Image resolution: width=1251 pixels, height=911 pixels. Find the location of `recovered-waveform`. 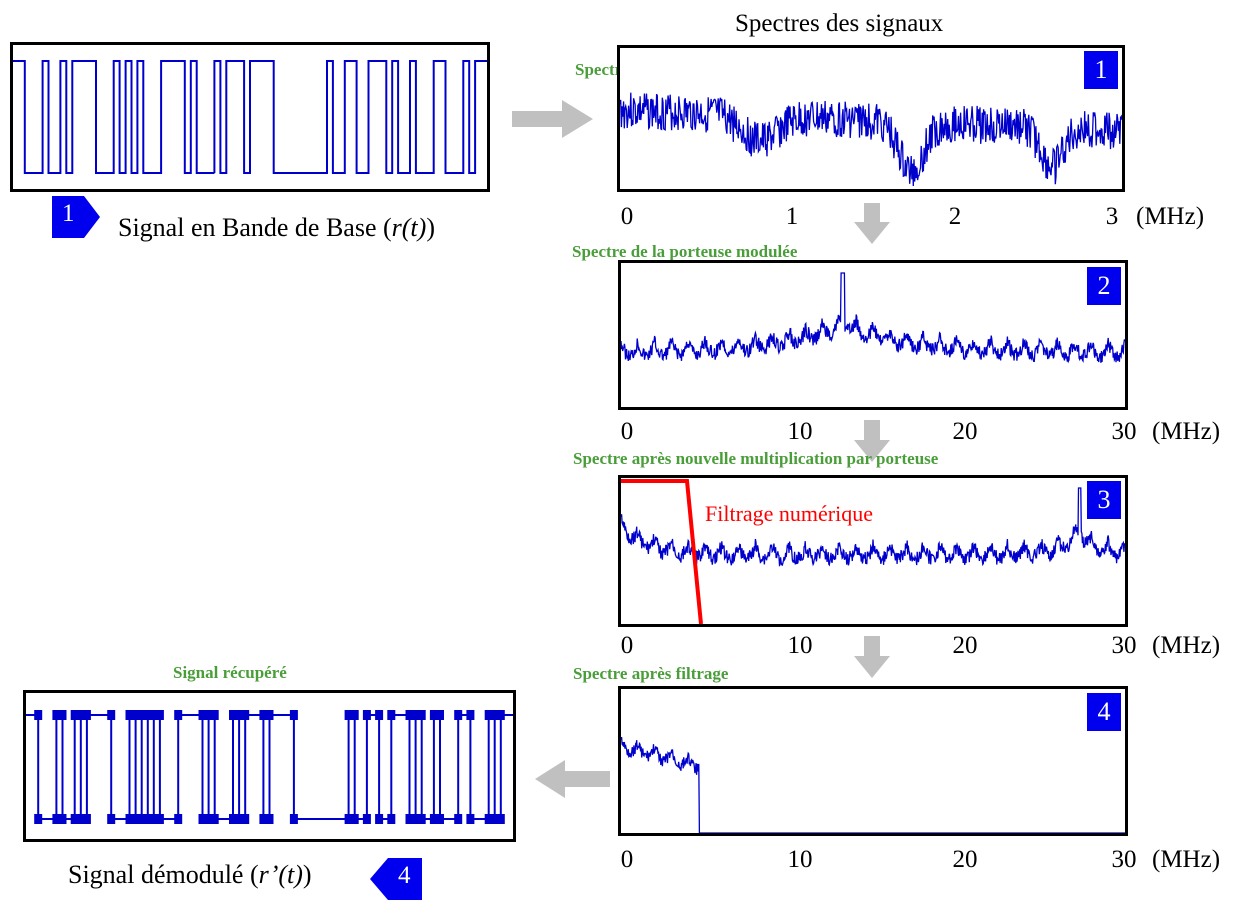

recovered-waveform is located at coordinates (269, 767).